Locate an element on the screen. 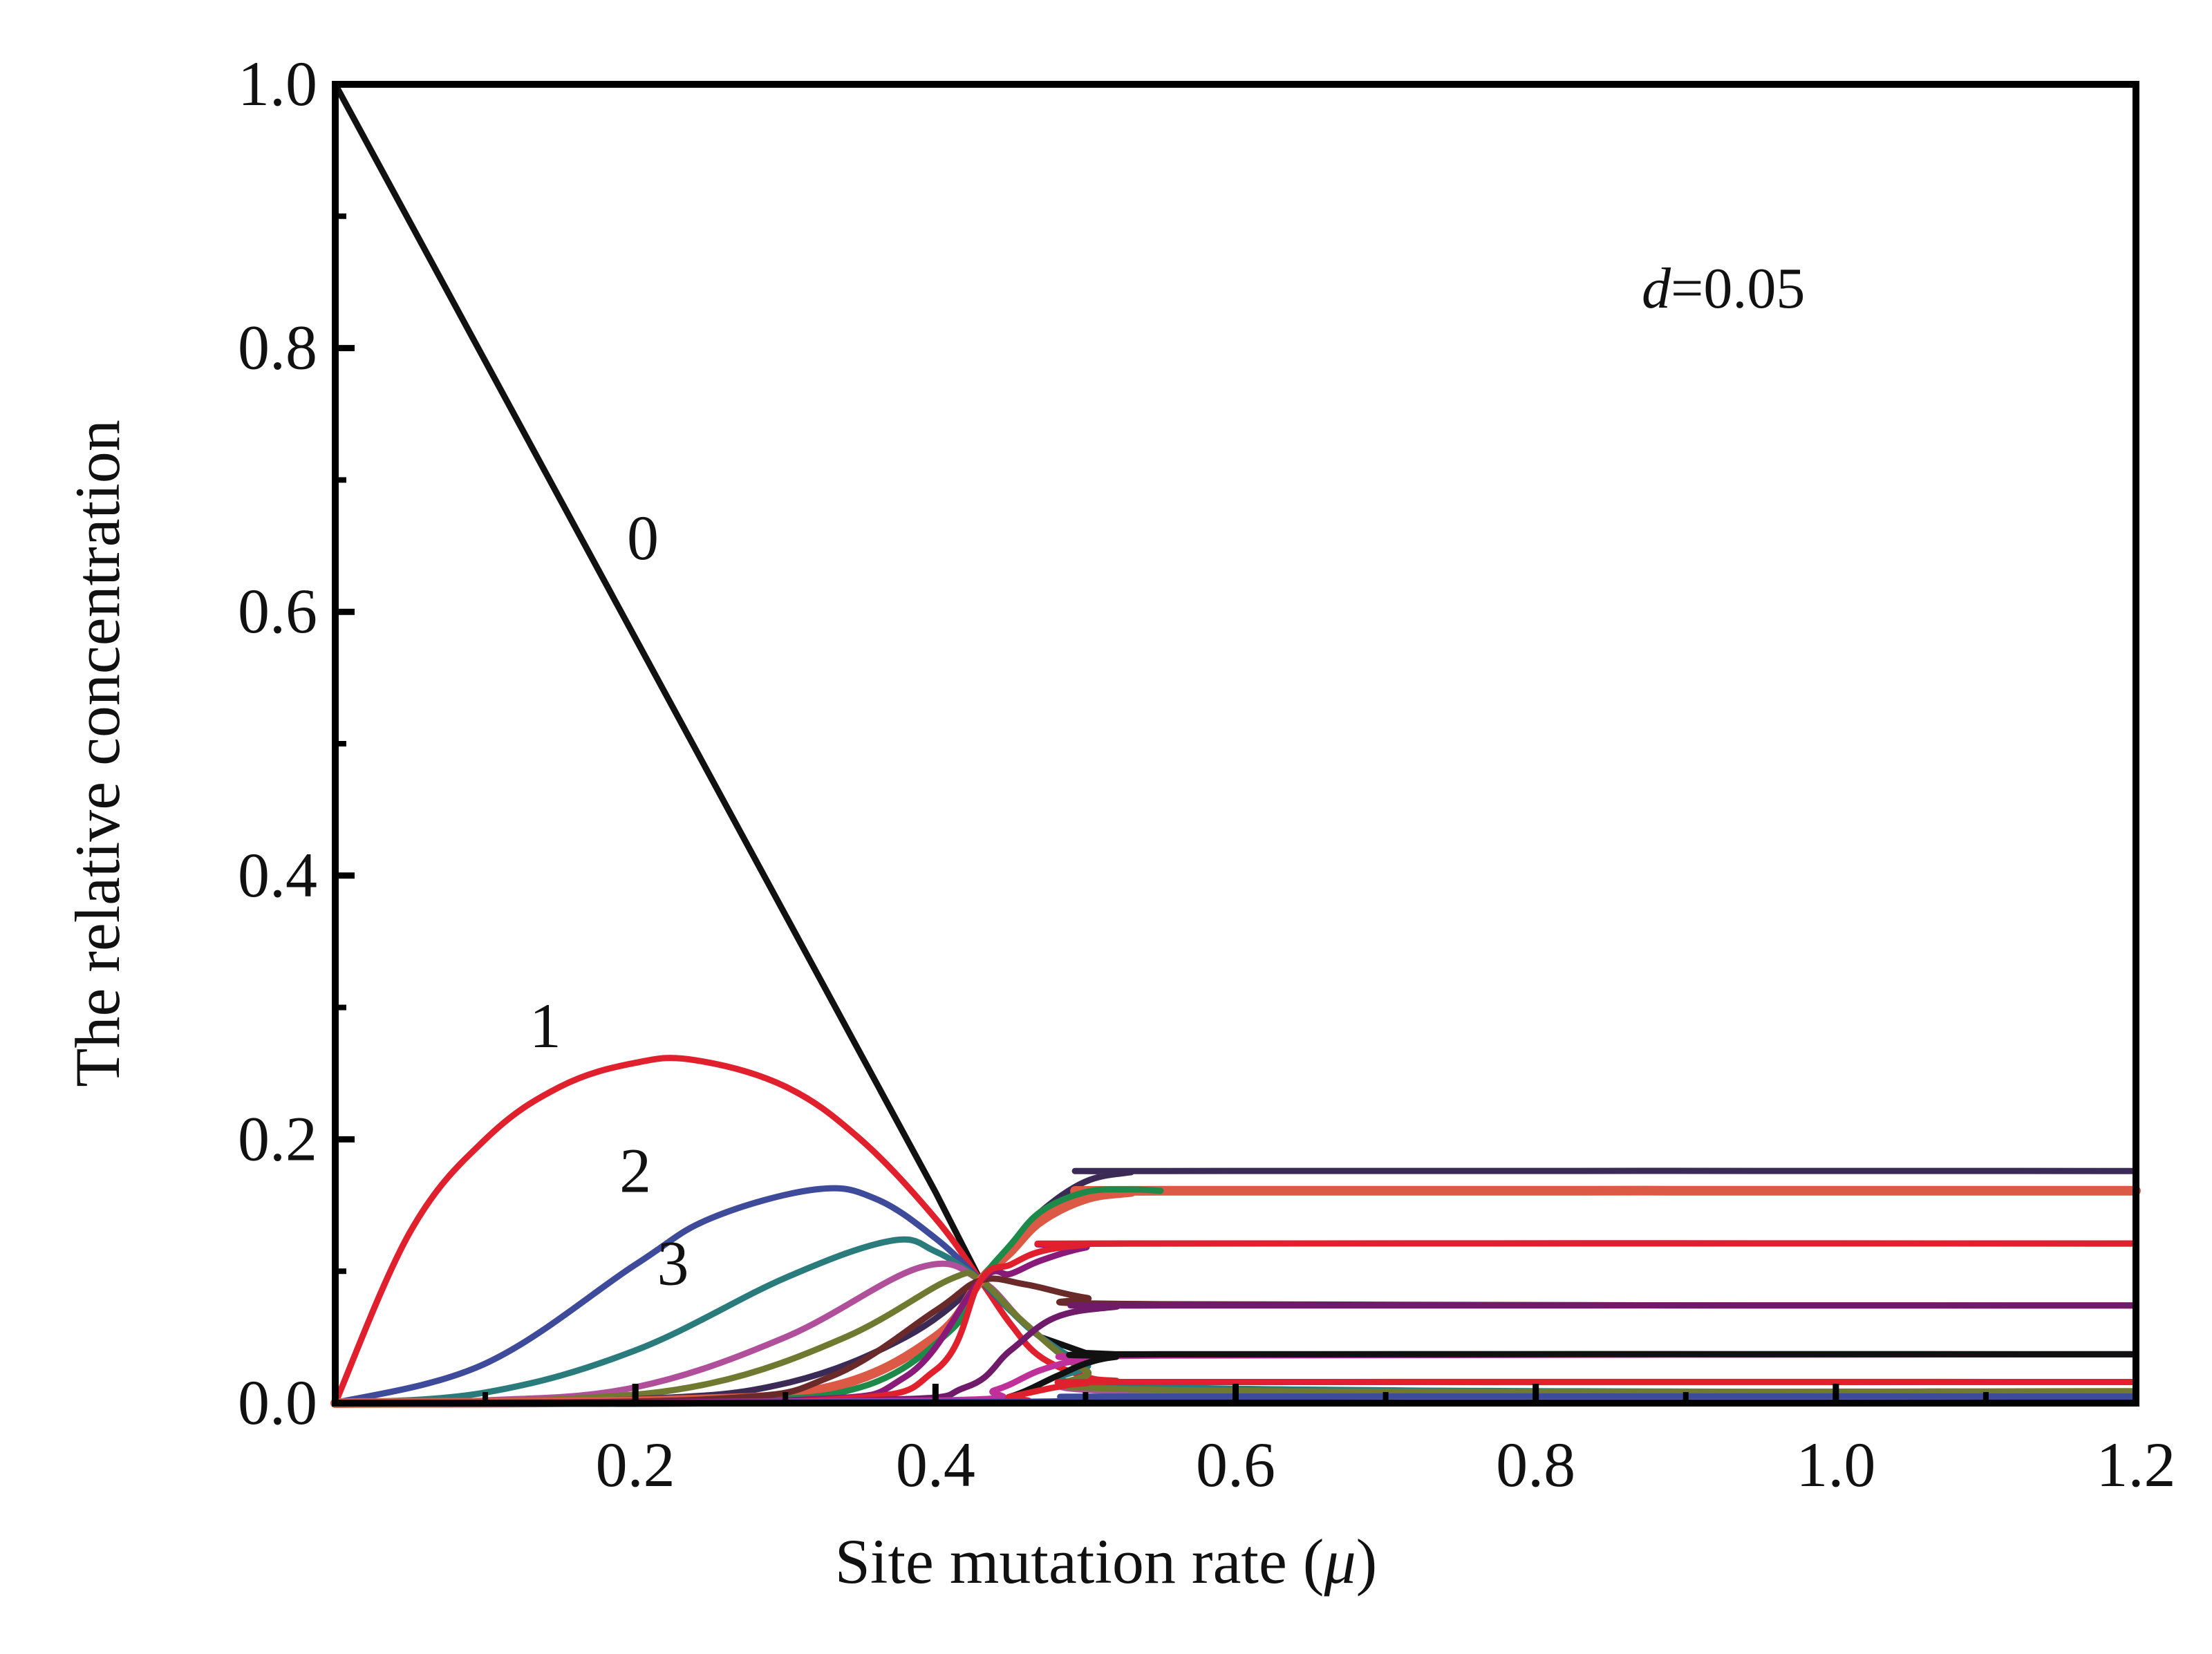 The image size is (2212, 1654). curve-label-0: 0 is located at coordinates (643, 537).